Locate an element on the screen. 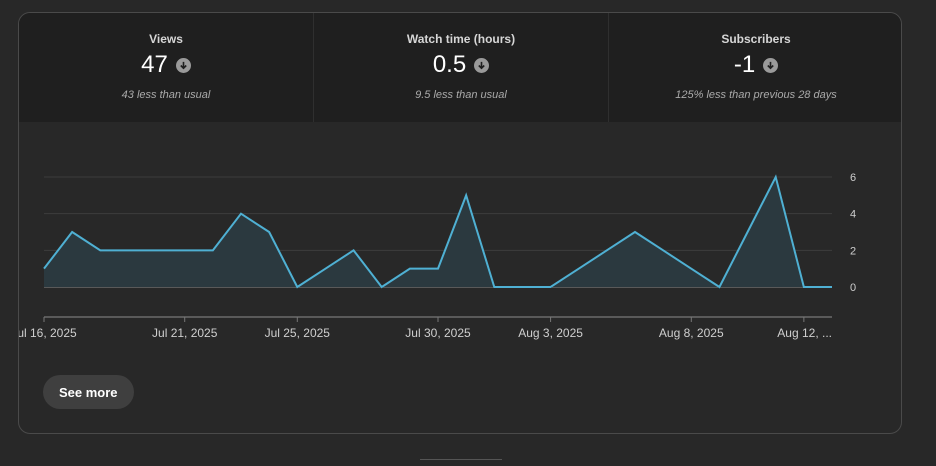 Image resolution: width=936 pixels, height=466 pixels. see-more-button: See more is located at coordinates (88, 392).